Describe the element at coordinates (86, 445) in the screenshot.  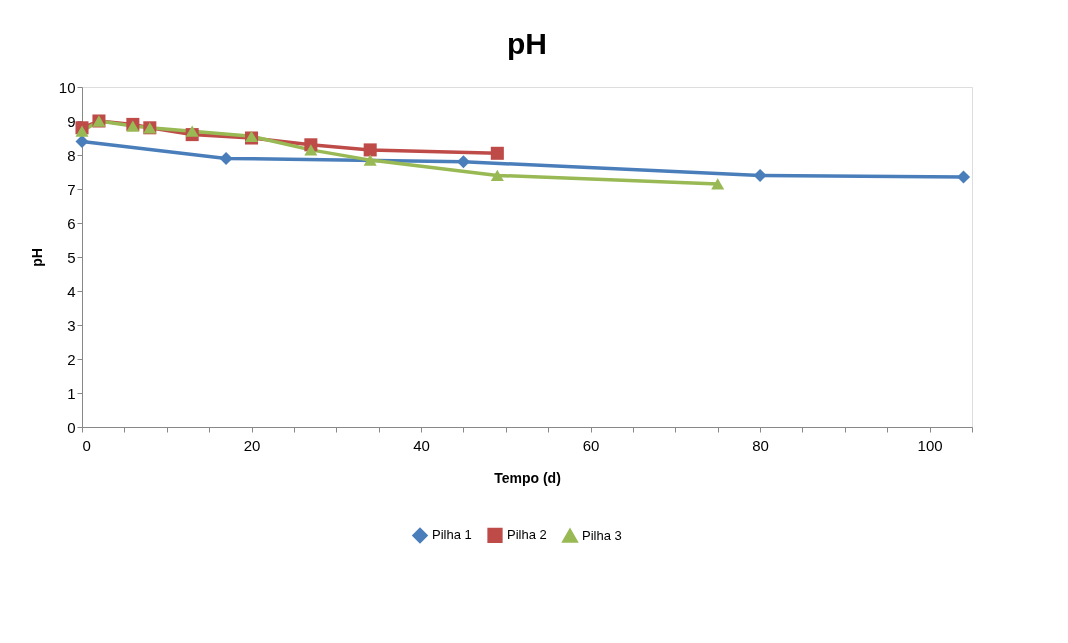
I see `x-tick-label: 0` at that location.